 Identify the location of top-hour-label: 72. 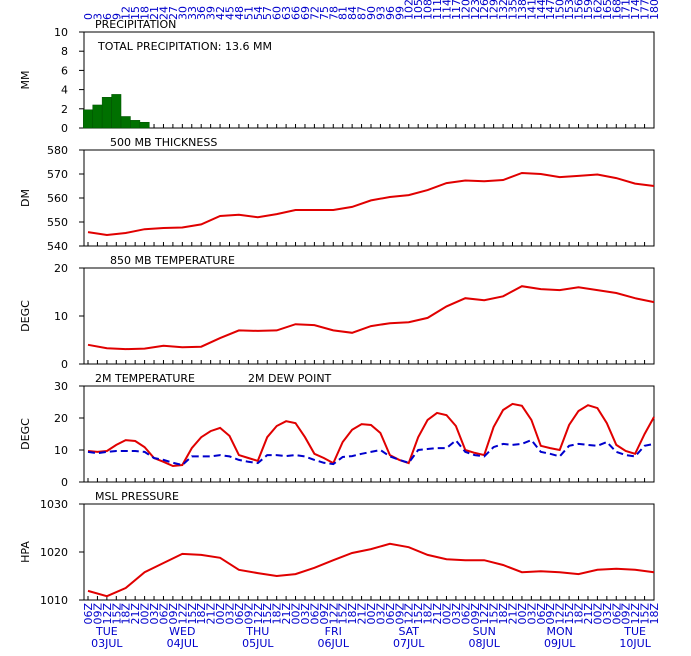
(314, 13).